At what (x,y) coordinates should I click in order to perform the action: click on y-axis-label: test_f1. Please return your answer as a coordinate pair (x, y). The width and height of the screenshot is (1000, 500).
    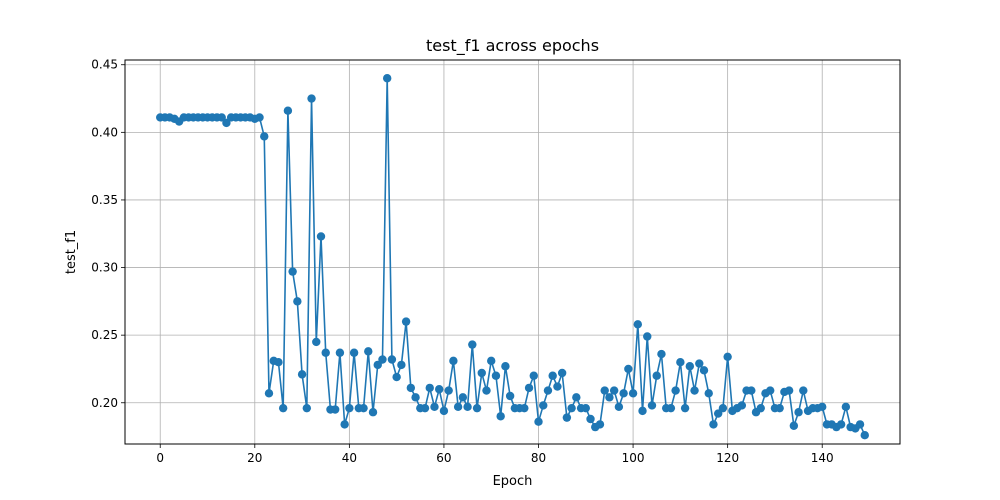
    Looking at the image, I should click on (71, 252).